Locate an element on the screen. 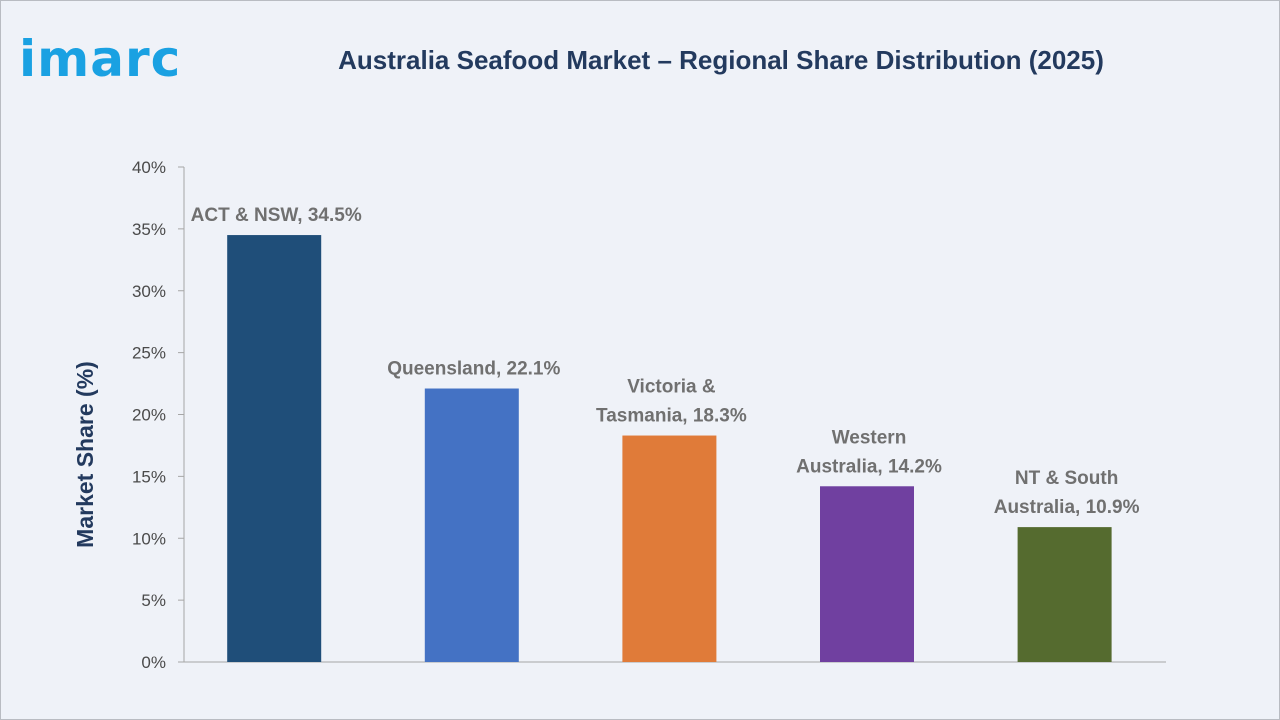 Image resolution: width=1280 pixels, height=720 pixels. bar-victoria-tasmania is located at coordinates (669, 548).